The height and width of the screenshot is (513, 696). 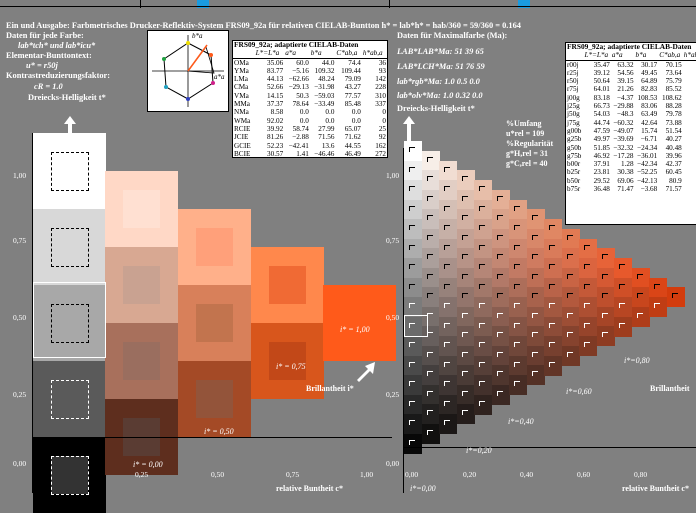 What do you see at coordinates (300, 137) in the screenshot?
I see `table1-cell: −2.88` at bounding box center [300, 137].